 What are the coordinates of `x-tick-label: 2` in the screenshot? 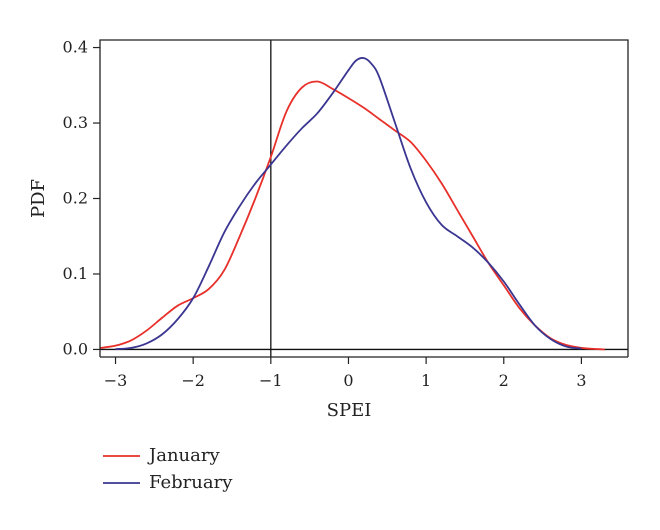 It's located at (504, 380).